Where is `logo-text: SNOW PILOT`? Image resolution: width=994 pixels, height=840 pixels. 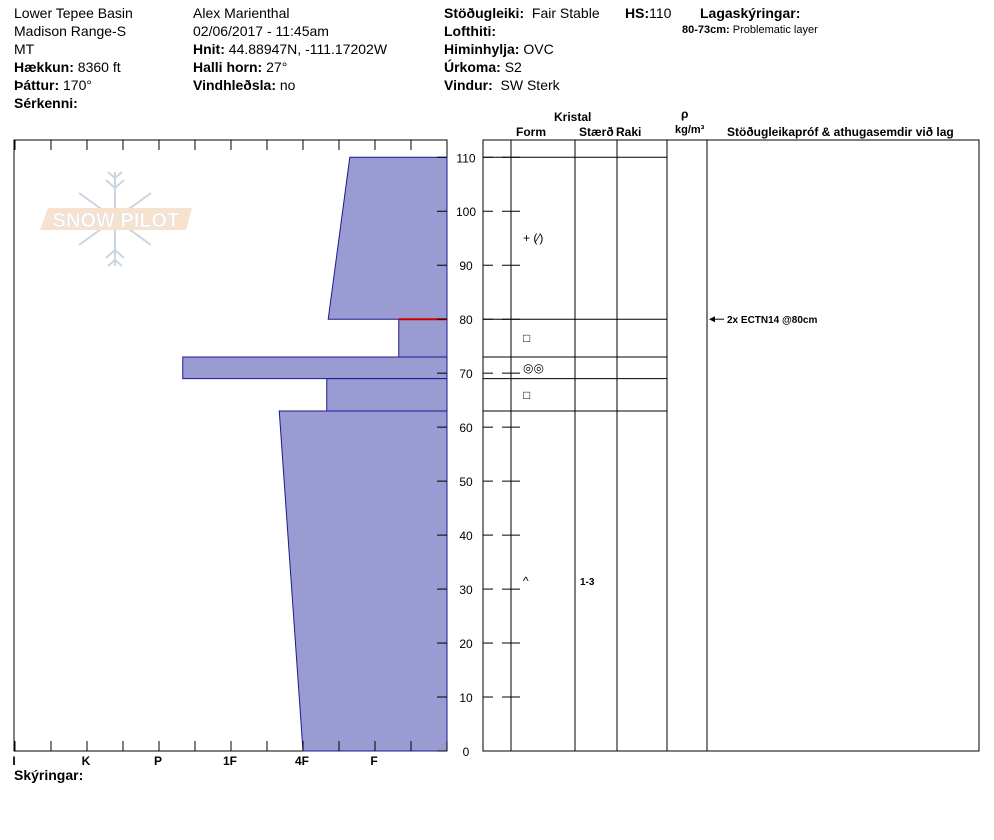 logo-text: SNOW PILOT is located at coordinates (116, 221).